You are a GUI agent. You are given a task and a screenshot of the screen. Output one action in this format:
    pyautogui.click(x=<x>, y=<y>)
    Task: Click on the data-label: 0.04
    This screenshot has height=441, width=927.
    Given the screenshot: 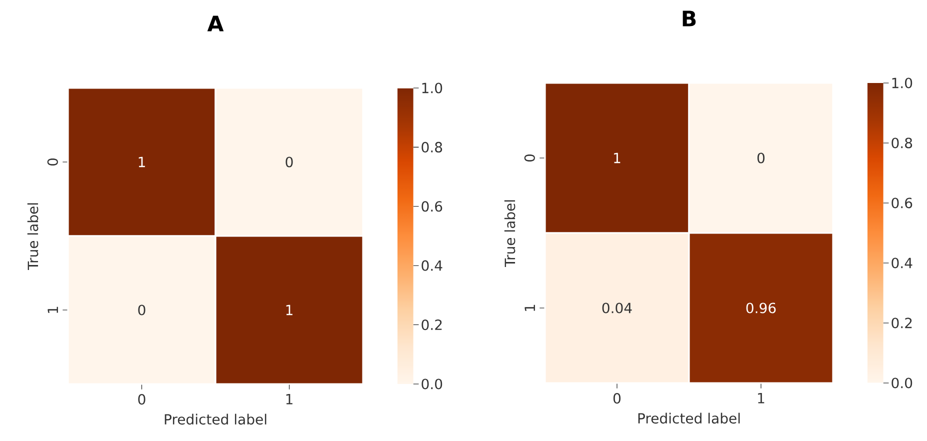 What is the action you would take?
    pyautogui.click(x=617, y=308)
    